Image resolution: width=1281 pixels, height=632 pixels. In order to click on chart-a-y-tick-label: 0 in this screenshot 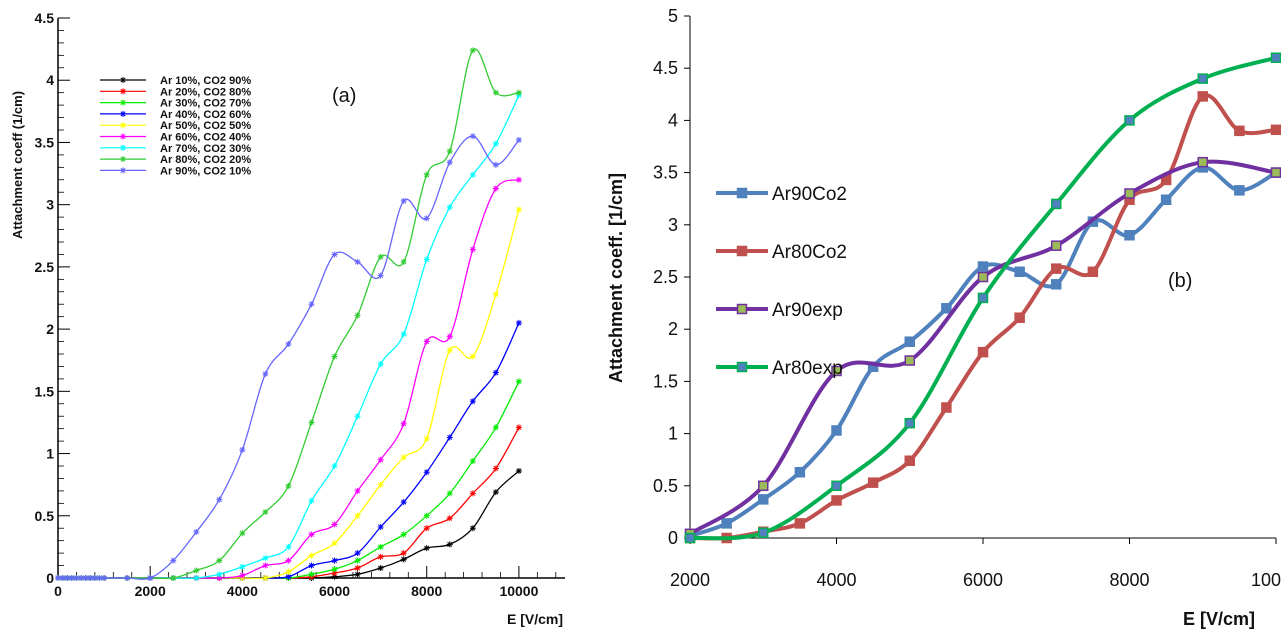, I will do `click(50, 578)`.